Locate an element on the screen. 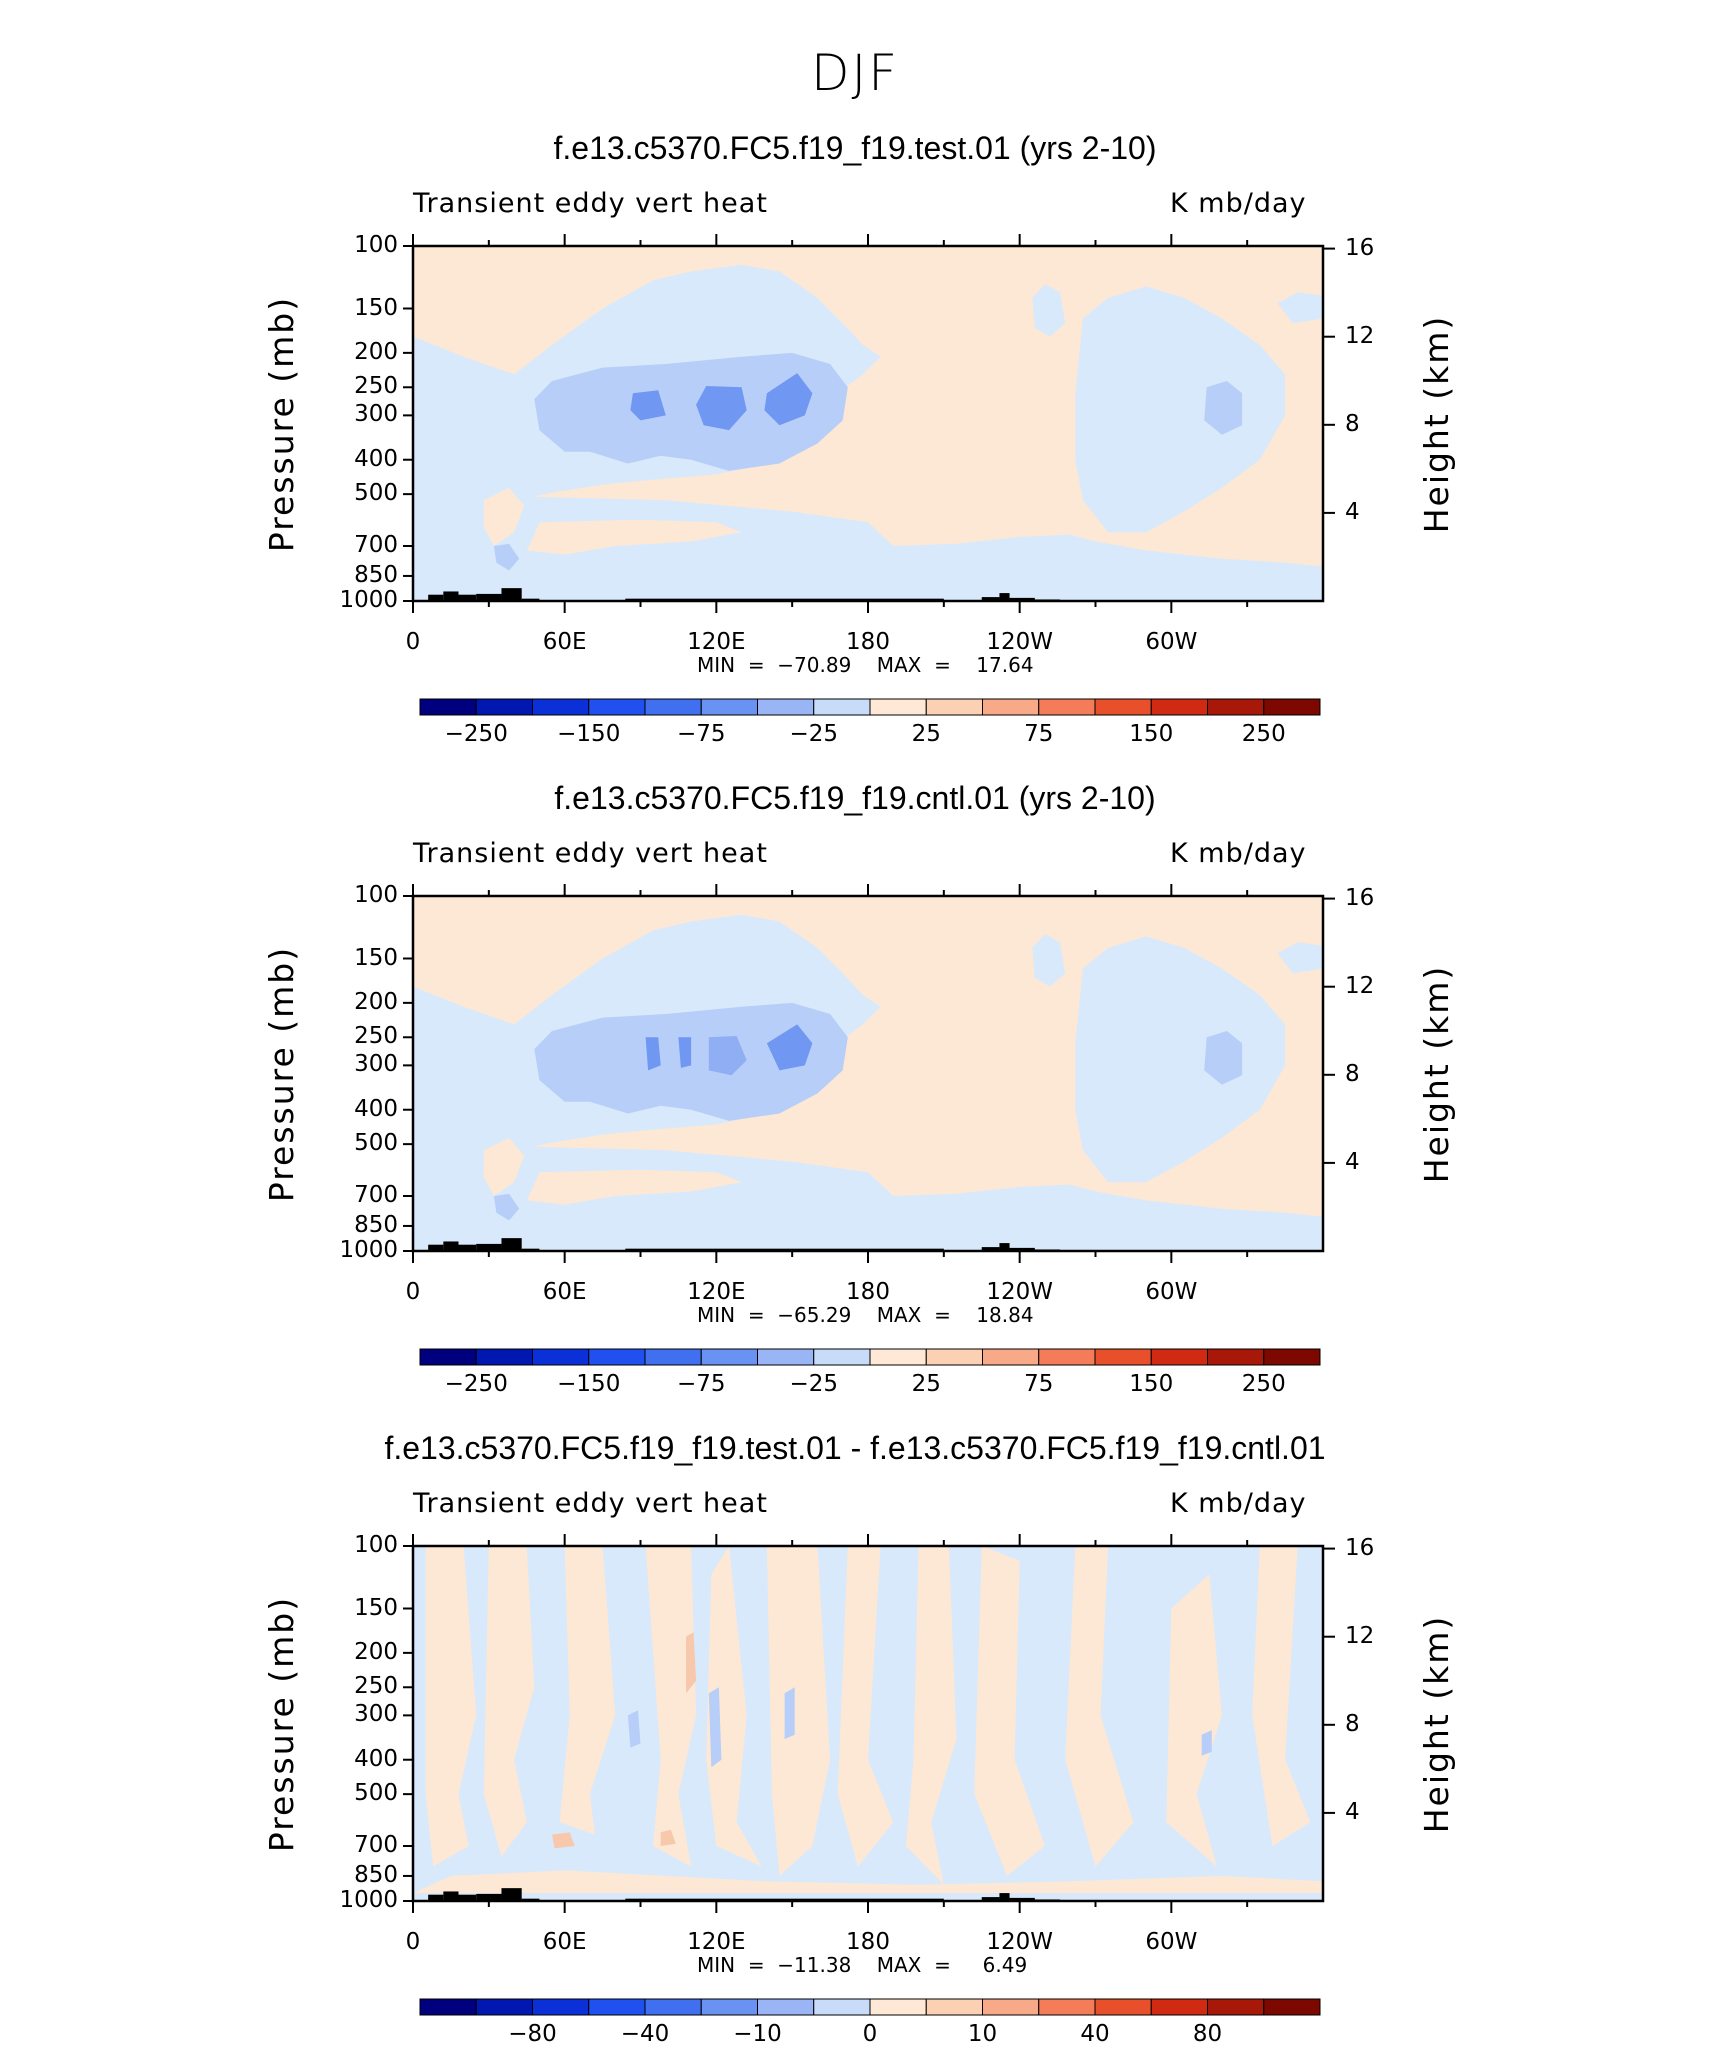 The height and width of the screenshot is (2047, 1710). negative-core is located at coordinates (691, 411).